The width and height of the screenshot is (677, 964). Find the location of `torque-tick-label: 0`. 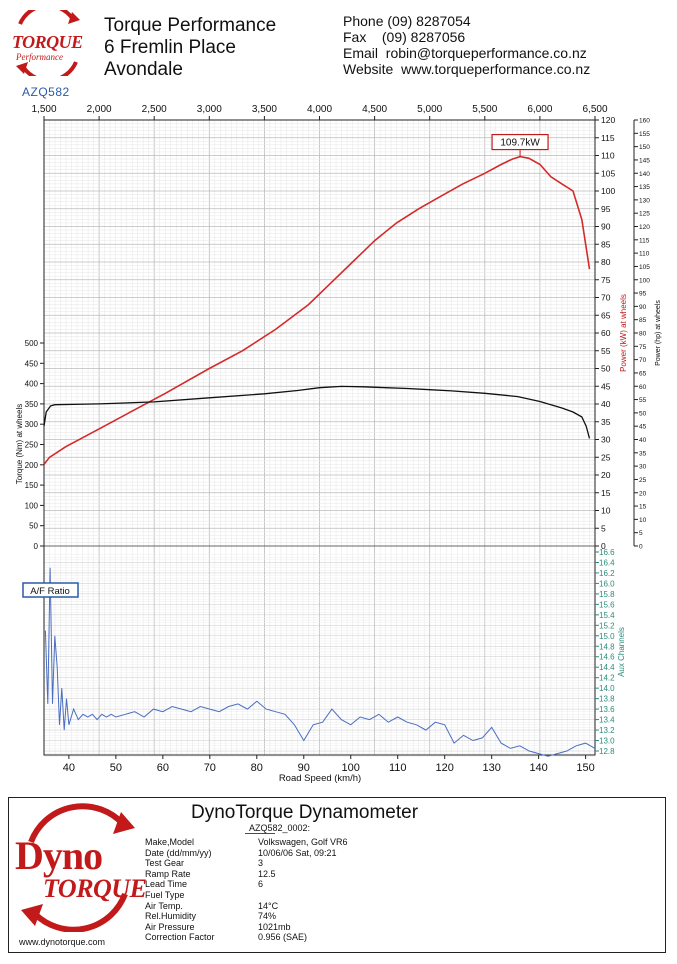

torque-tick-label: 0 is located at coordinates (36, 546).